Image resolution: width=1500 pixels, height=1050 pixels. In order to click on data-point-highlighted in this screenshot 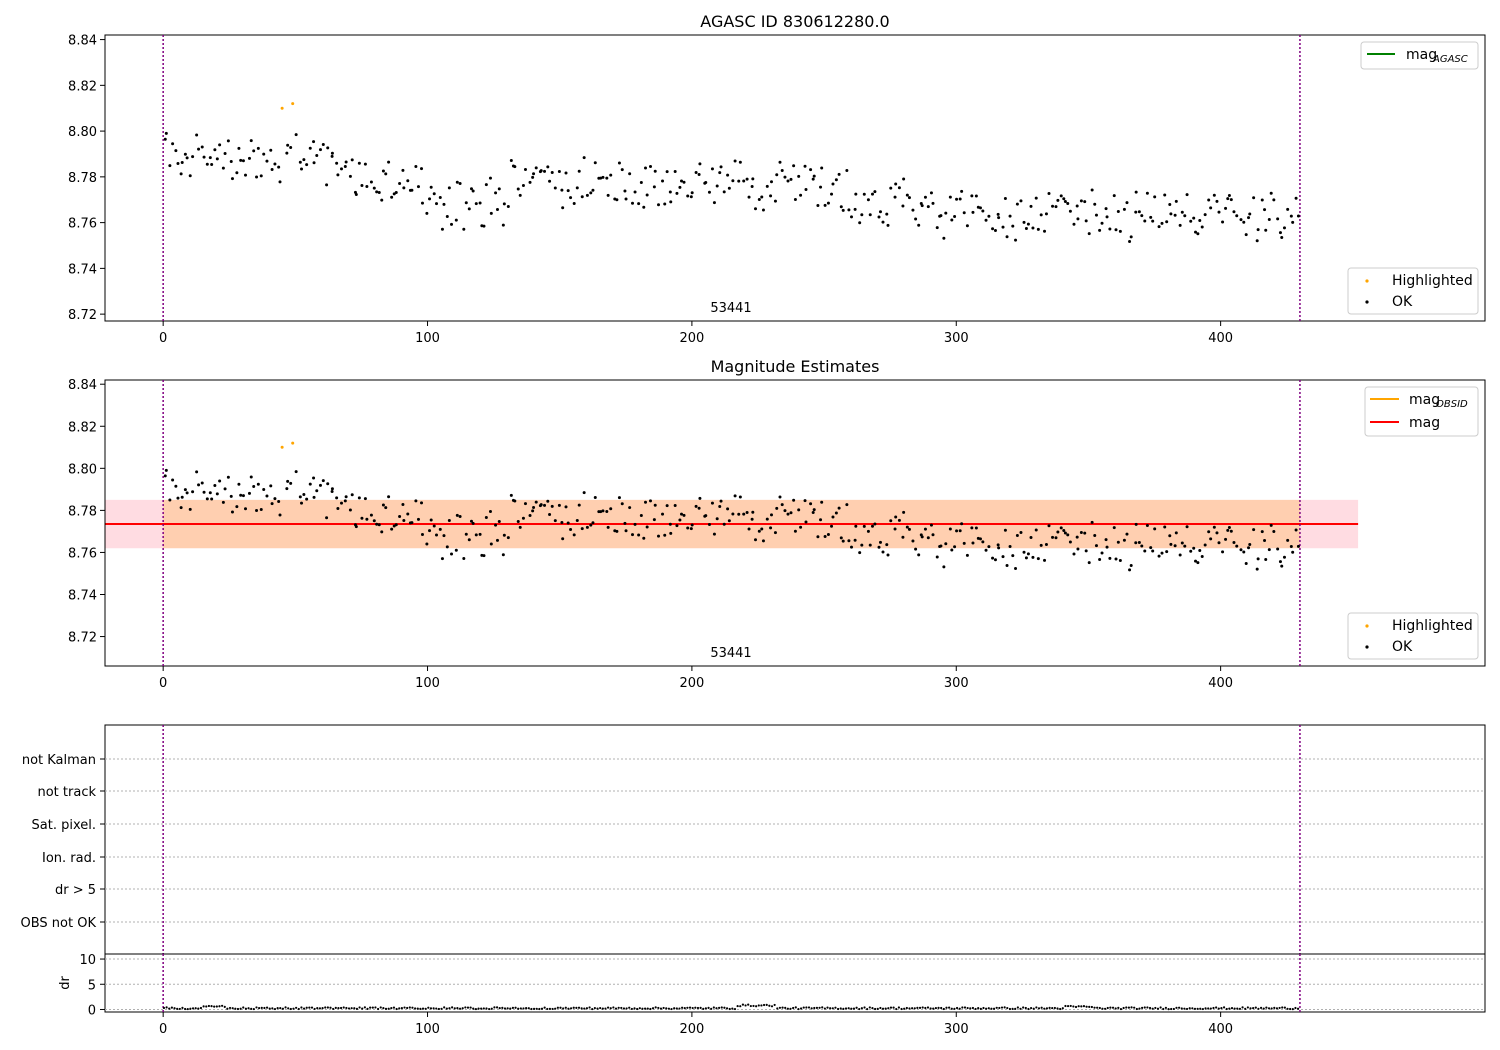, I will do `click(293, 443)`.